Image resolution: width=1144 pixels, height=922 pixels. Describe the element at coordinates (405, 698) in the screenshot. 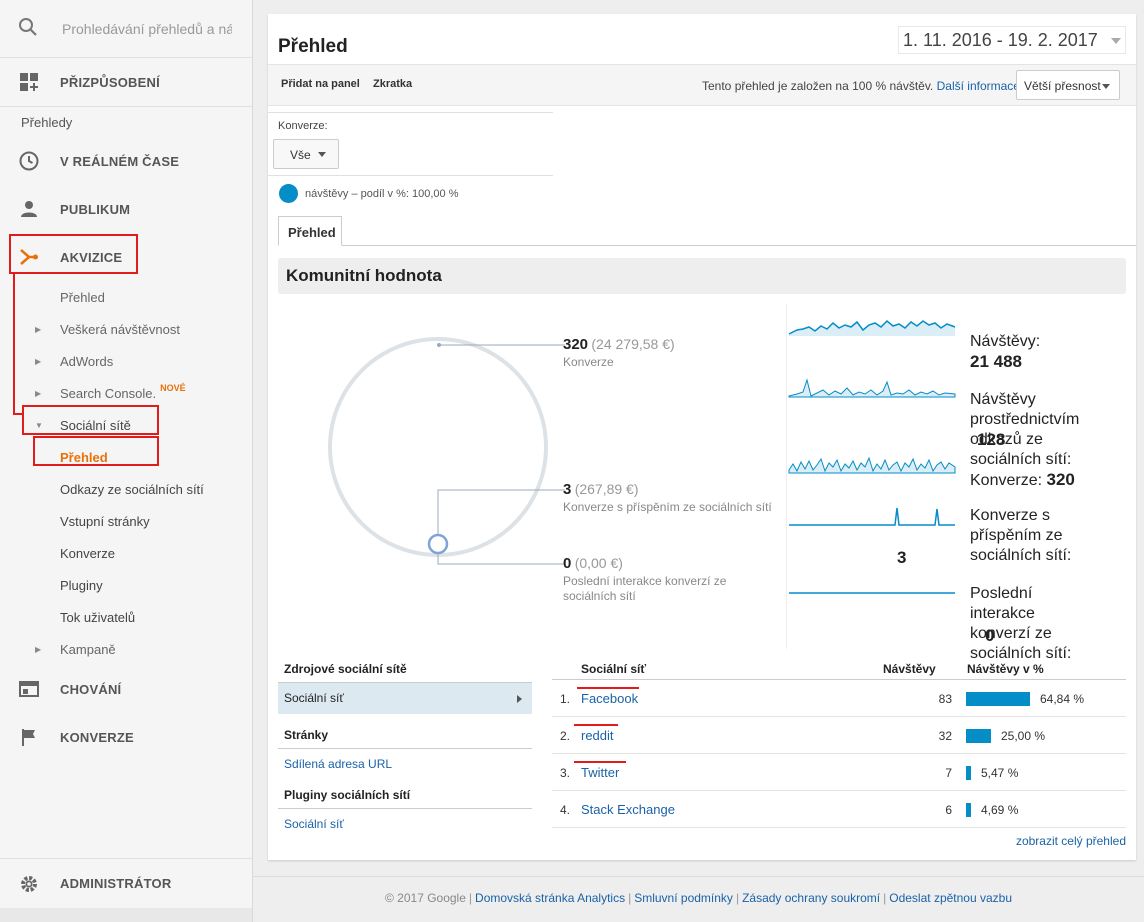

I see `dimension-social-network: Sociální síť` at that location.